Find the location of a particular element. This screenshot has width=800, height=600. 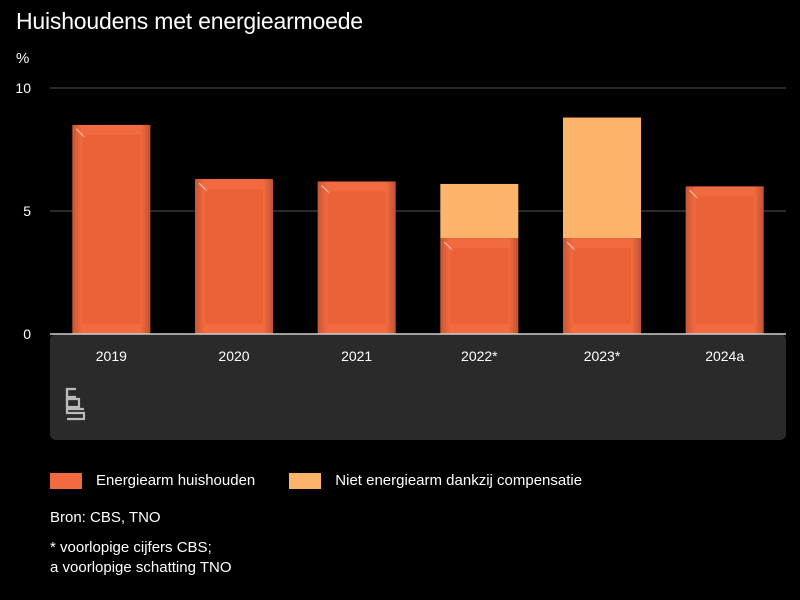

footnote-voorlopig: * voorlopige cijfers CBS; is located at coordinates (131, 547).